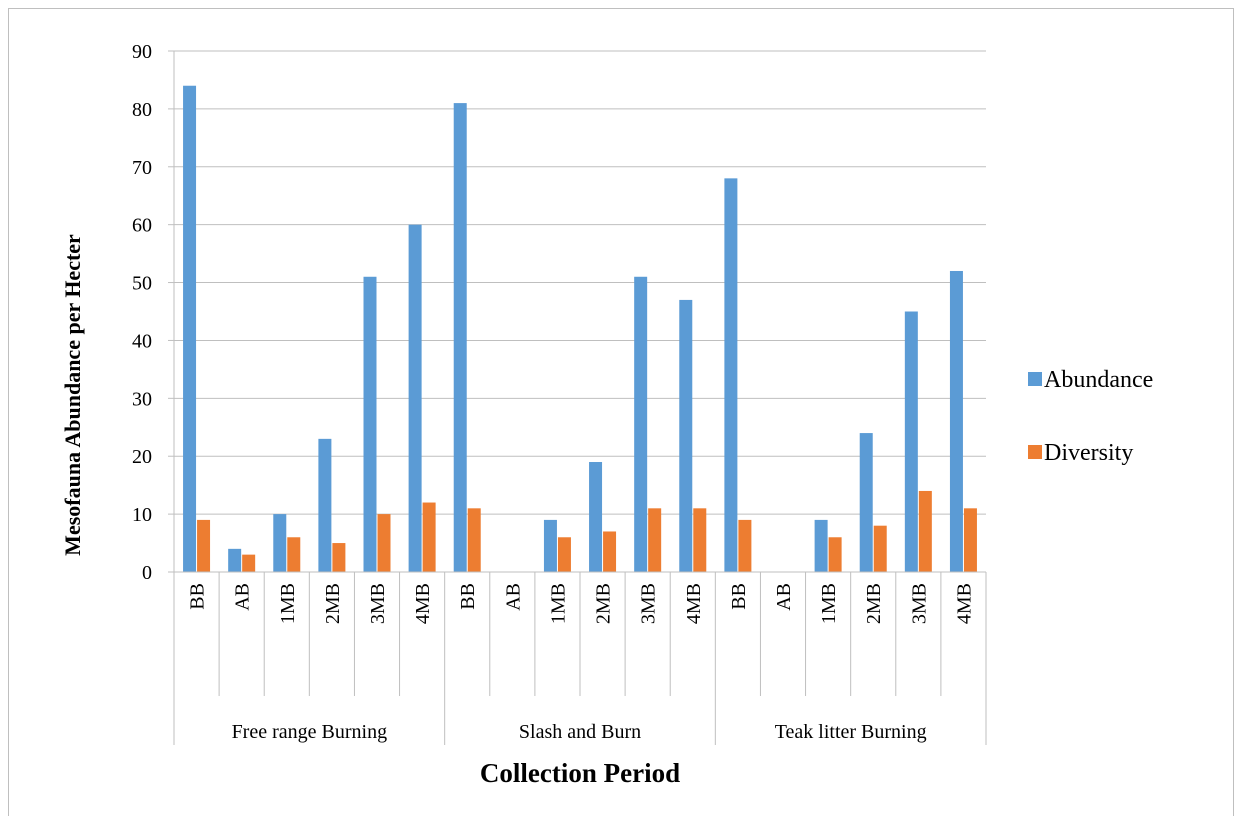 This screenshot has height=818, width=1236. Describe the element at coordinates (851, 732) in the screenshot. I see `group-label: Teak litter Burning` at that location.